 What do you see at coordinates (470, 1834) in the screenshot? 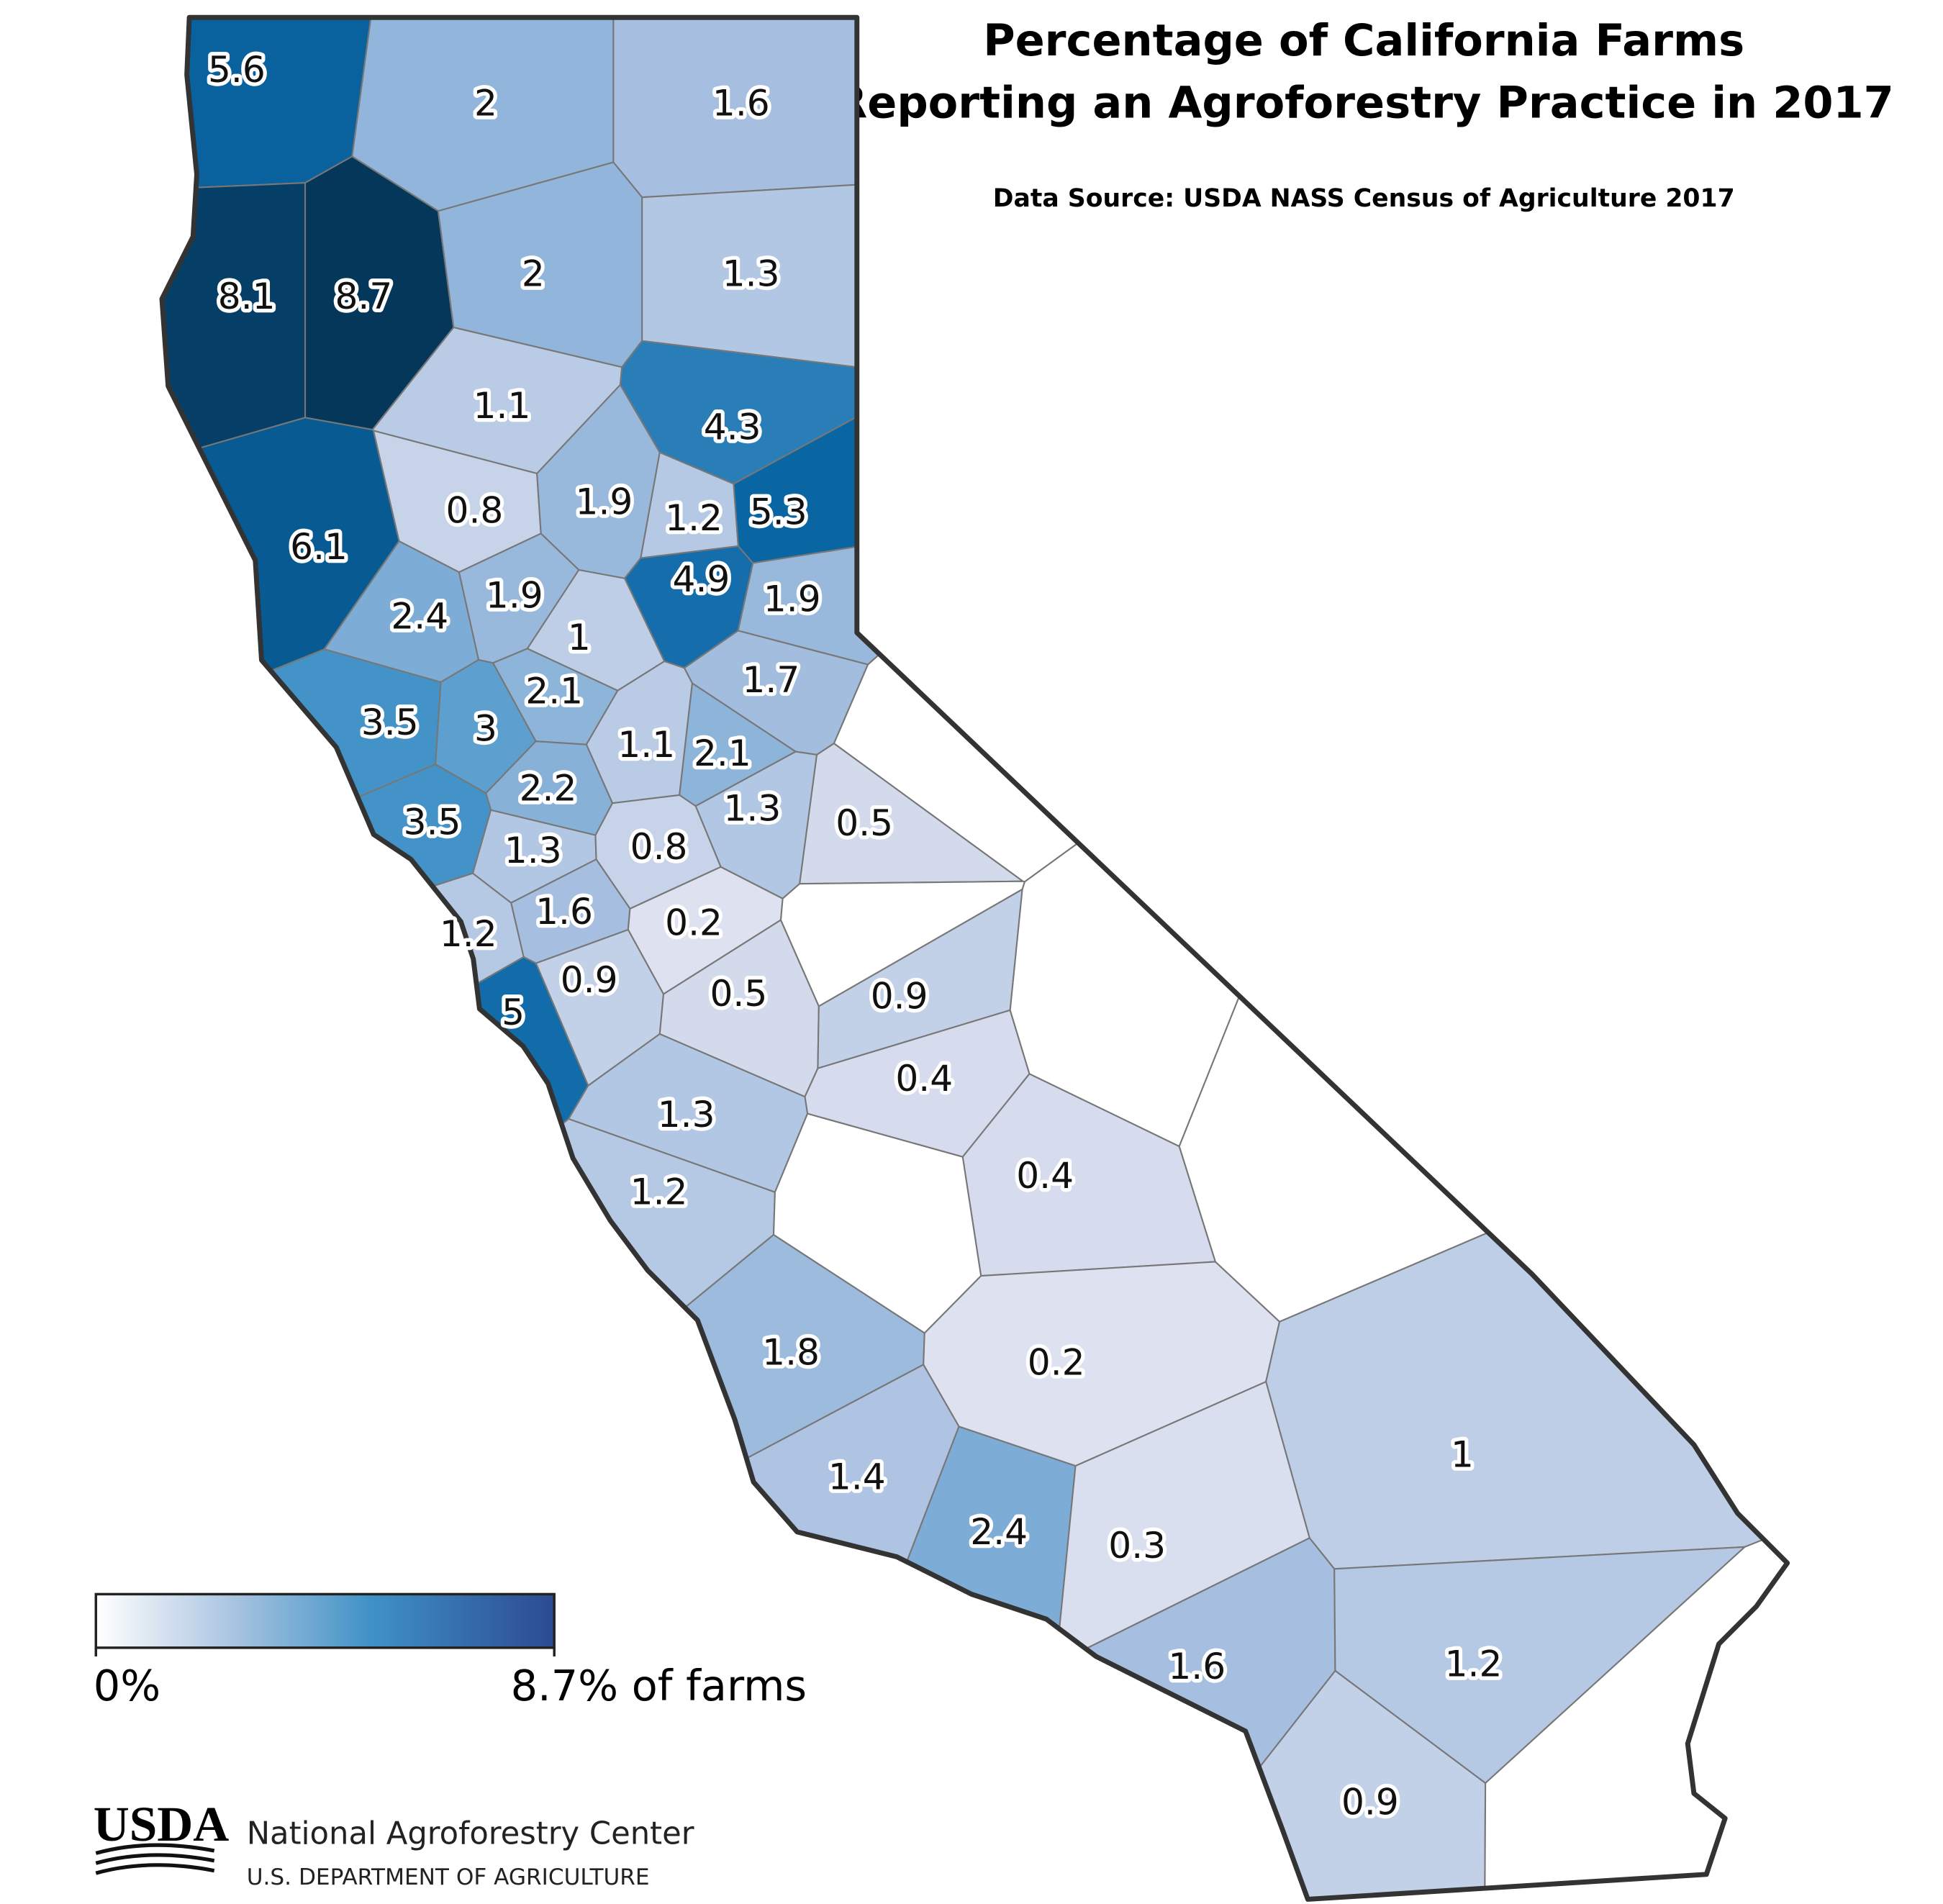
I see `org-name: National Agroforestry Center` at bounding box center [470, 1834].